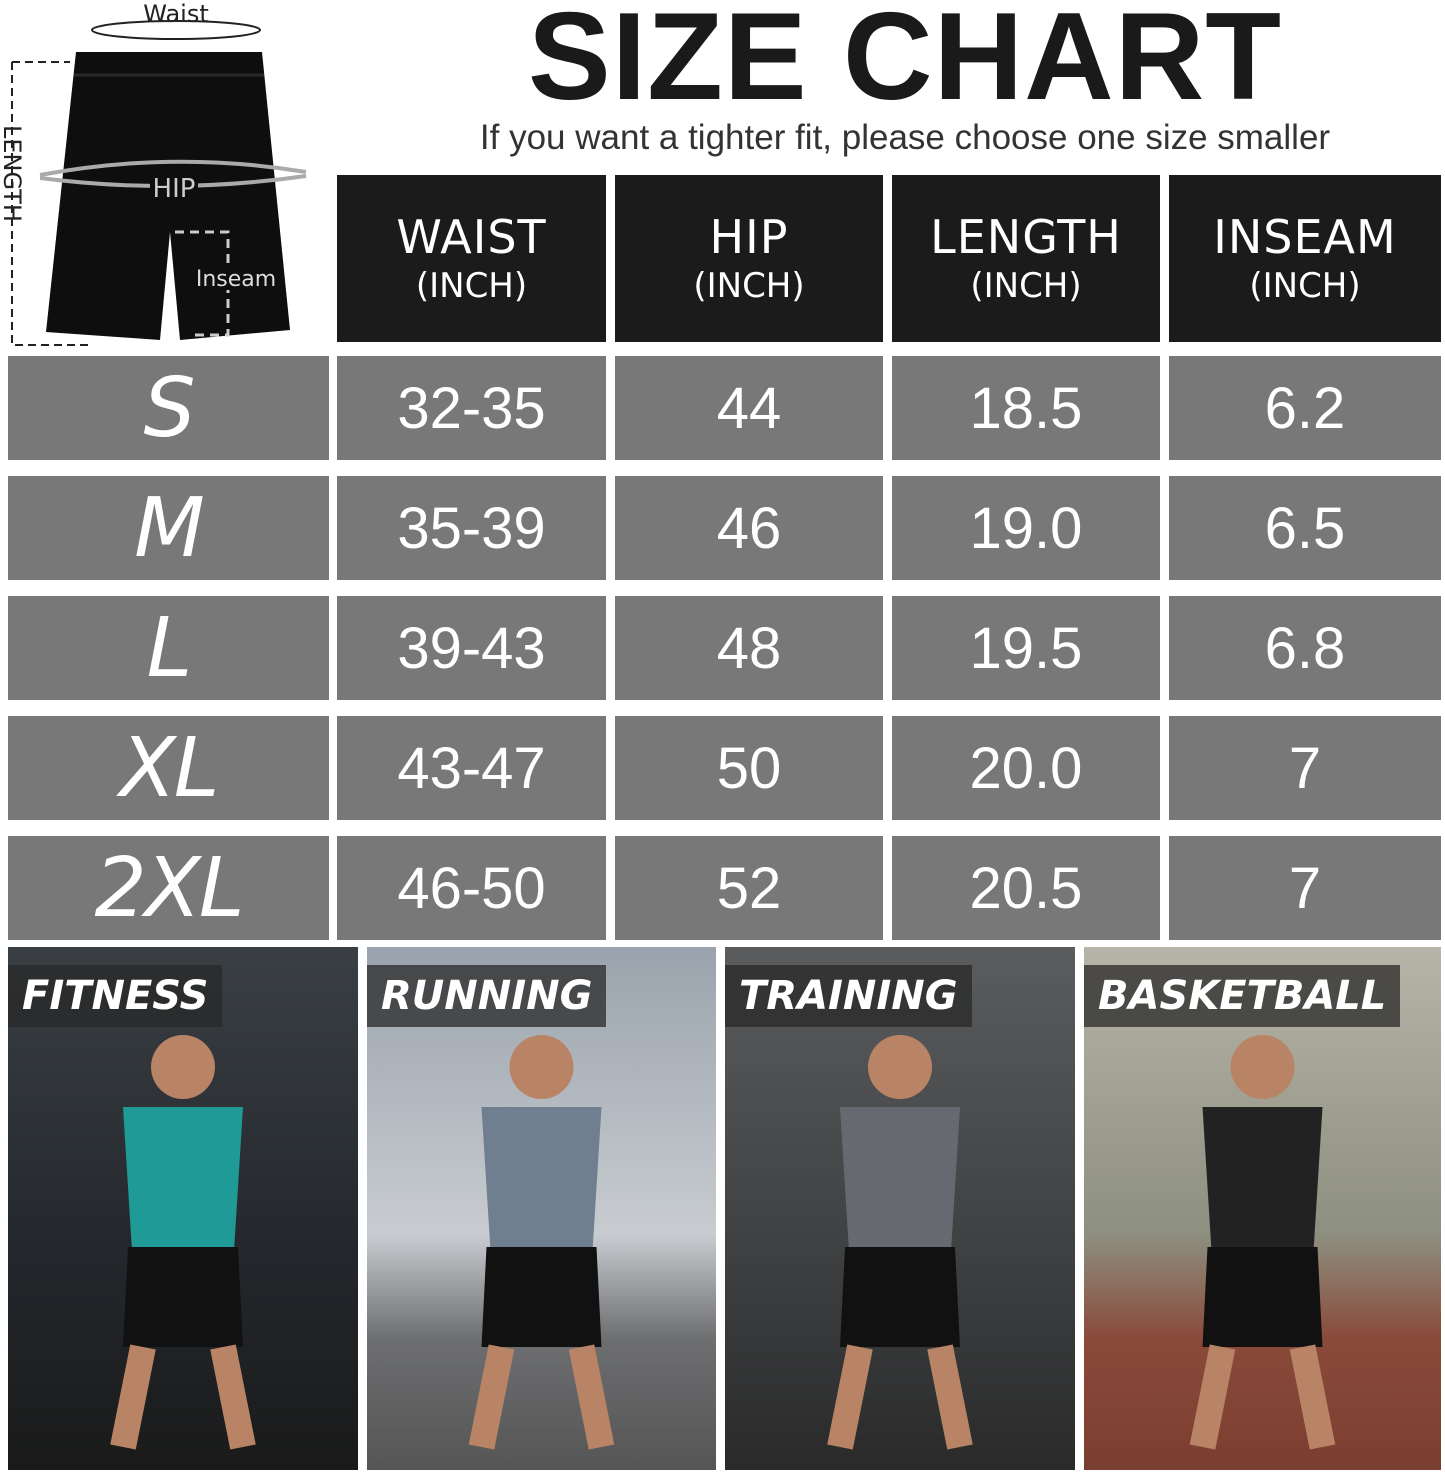  I want to click on value-cell: 50, so click(749, 768).